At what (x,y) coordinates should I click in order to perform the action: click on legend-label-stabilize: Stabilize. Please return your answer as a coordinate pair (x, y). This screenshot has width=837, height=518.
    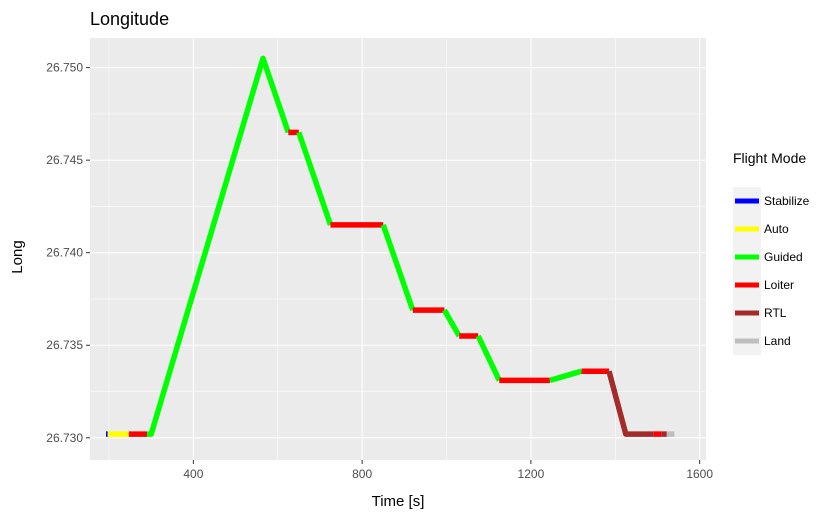
    Looking at the image, I should click on (787, 201).